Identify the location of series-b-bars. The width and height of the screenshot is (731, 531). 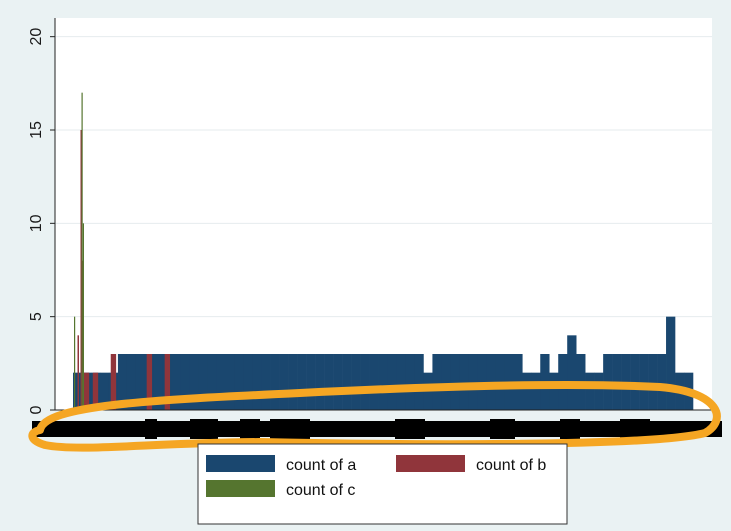
(127, 382).